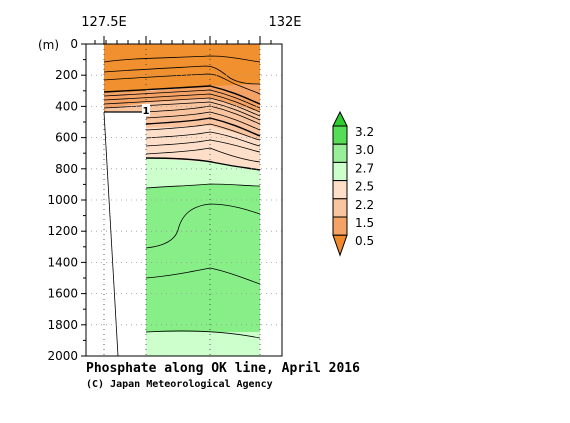 This screenshot has width=570, height=423. What do you see at coordinates (111, 233) in the screenshot?
I see `seafloor-line` at bounding box center [111, 233].